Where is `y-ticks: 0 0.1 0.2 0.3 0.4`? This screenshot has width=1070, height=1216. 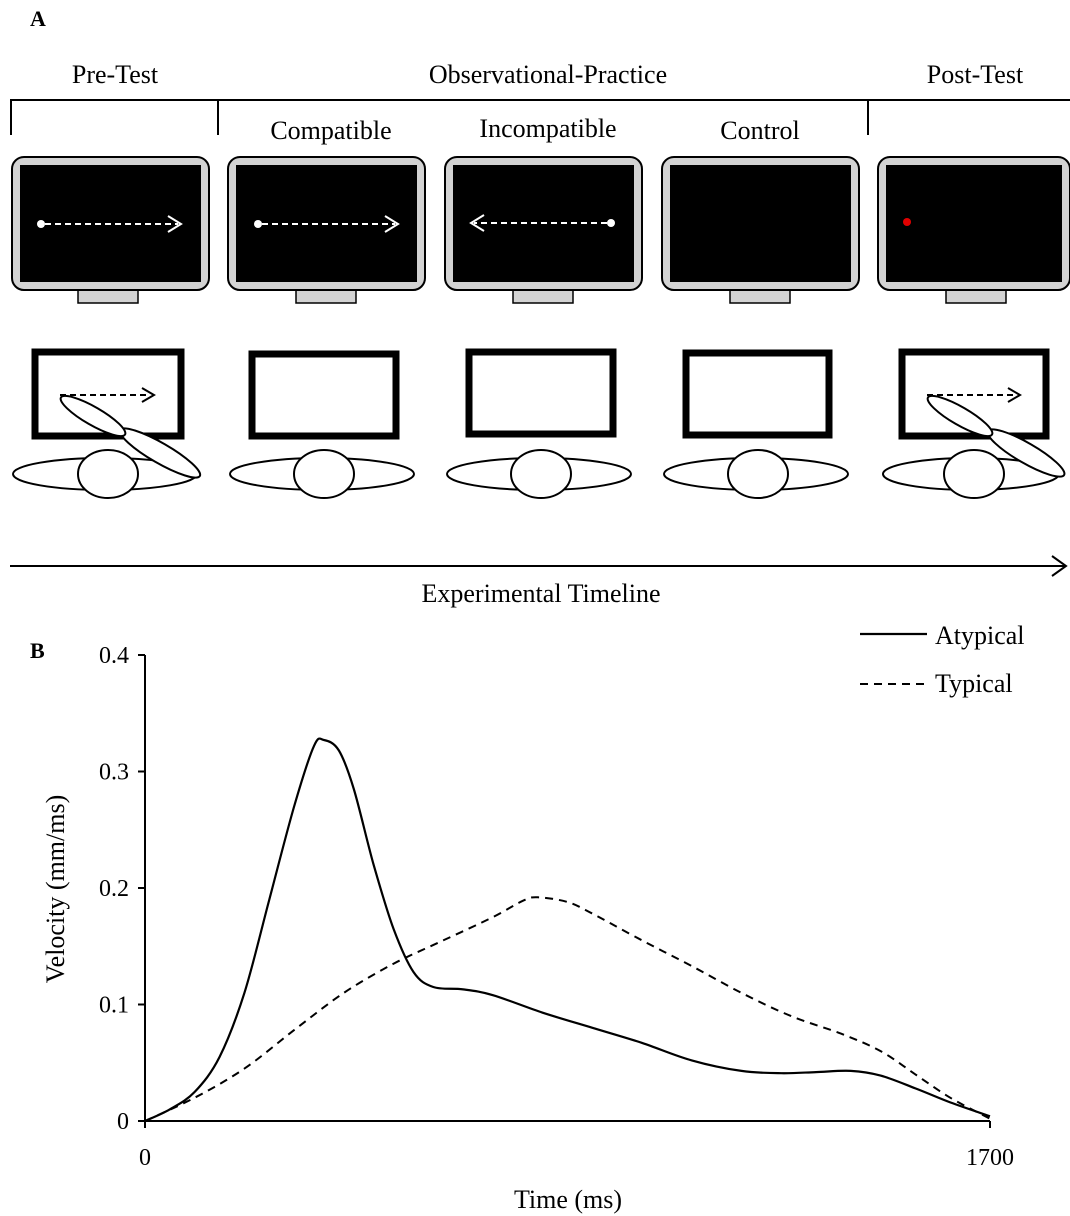 y-ticks: 0 0.1 0.2 0.3 0.4 is located at coordinates (122, 889).